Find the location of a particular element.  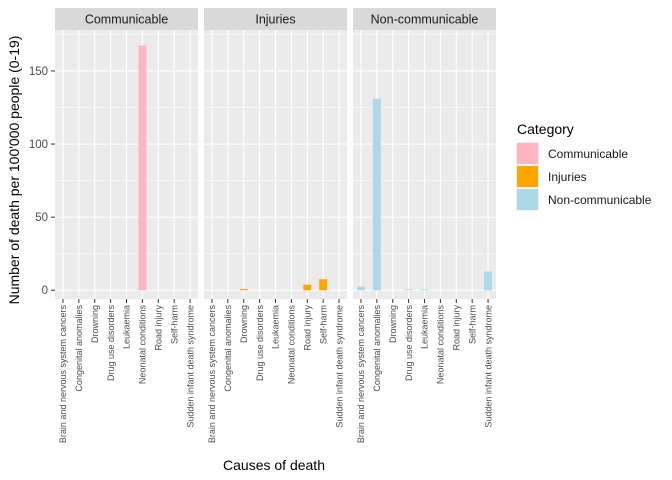

legend-item-non-communicable: Non-communicable is located at coordinates (584, 199).